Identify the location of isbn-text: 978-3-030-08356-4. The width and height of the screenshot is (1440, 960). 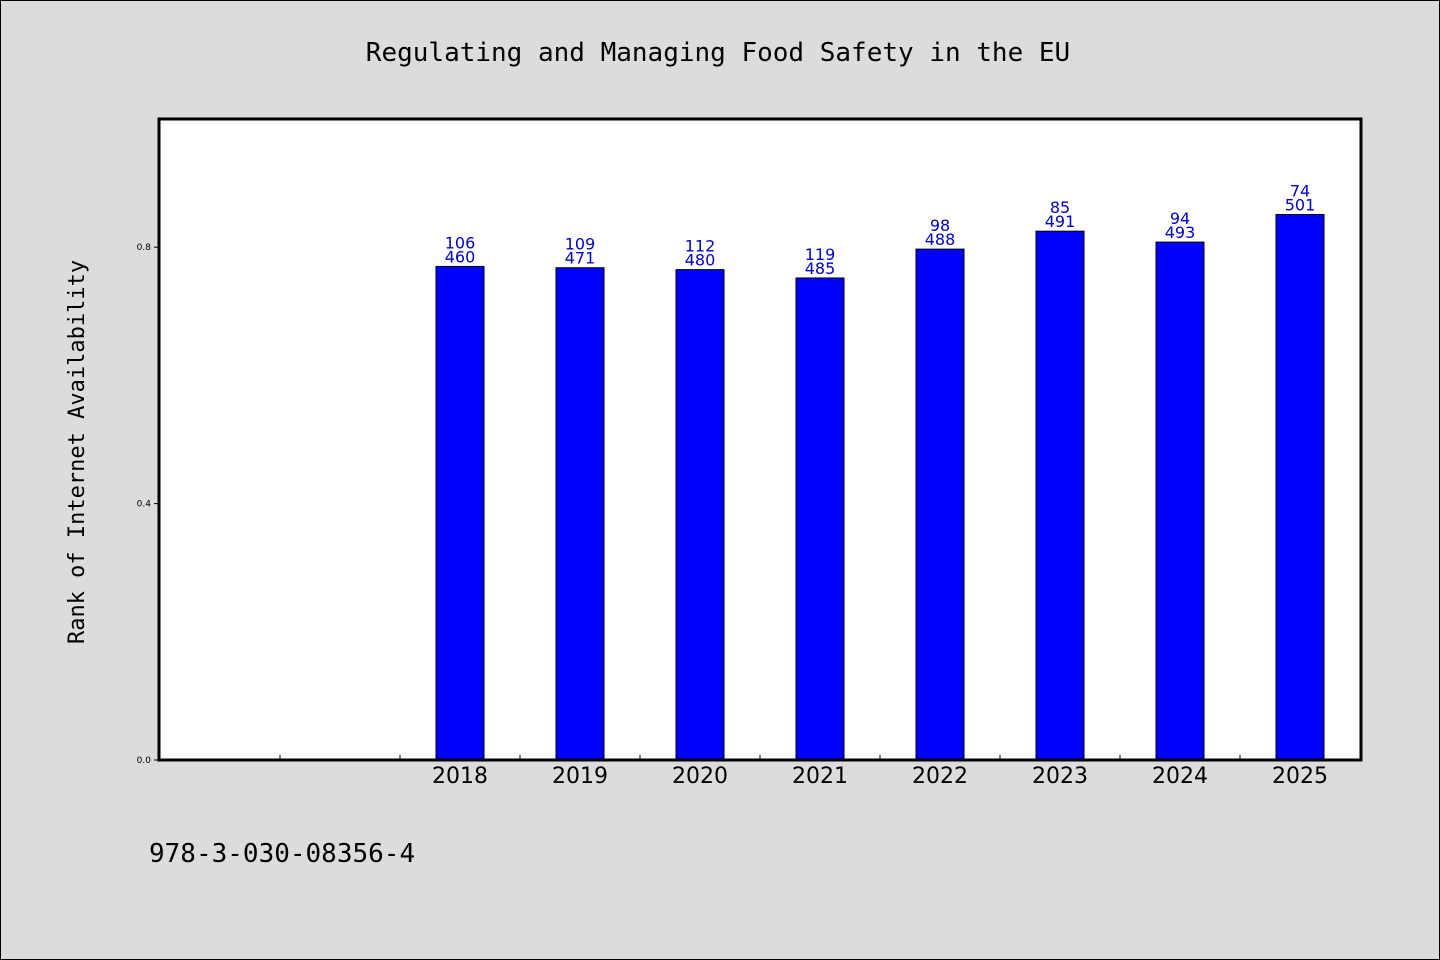
(282, 854).